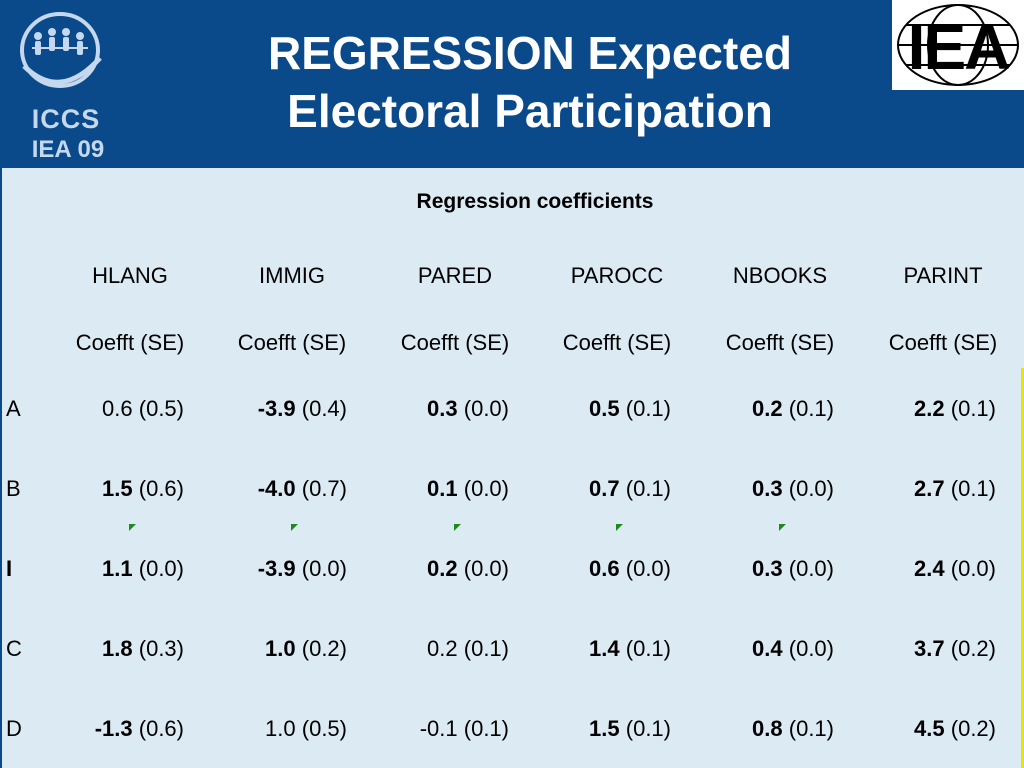  Describe the element at coordinates (604, 648) in the screenshot. I see `coefficient-value: 1.4` at that location.